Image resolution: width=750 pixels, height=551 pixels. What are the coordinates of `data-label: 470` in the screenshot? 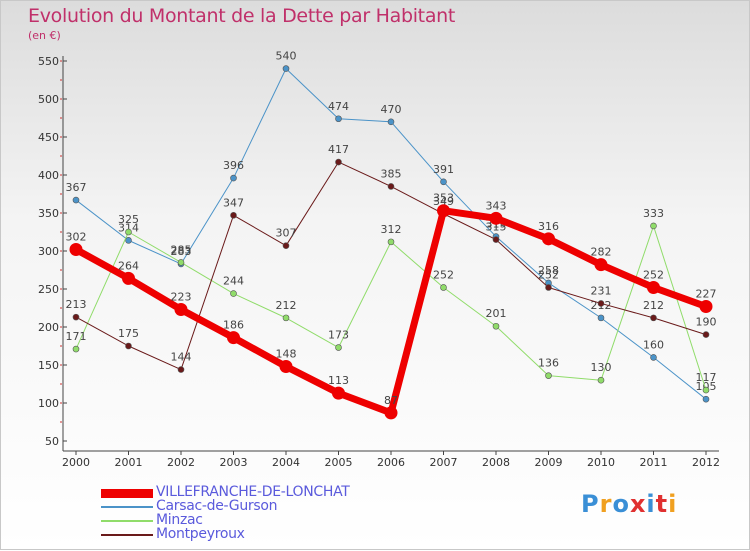 It's located at (391, 109).